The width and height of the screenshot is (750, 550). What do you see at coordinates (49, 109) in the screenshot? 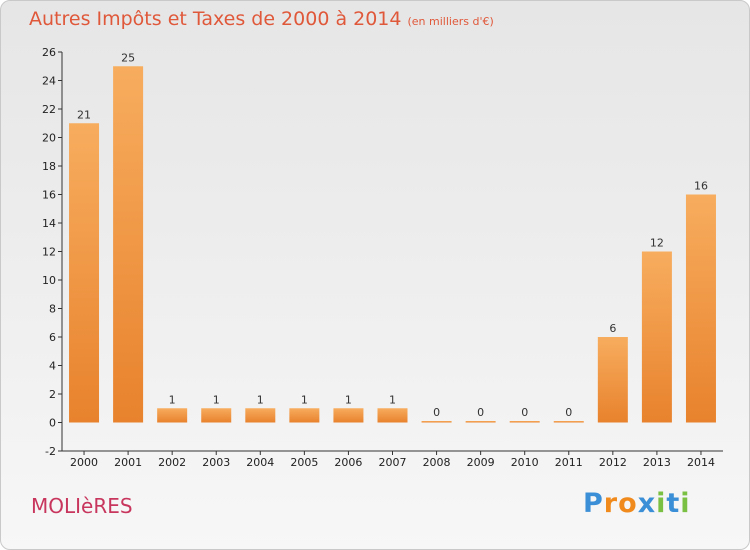
I see `y-tick-label: 22` at bounding box center [49, 109].